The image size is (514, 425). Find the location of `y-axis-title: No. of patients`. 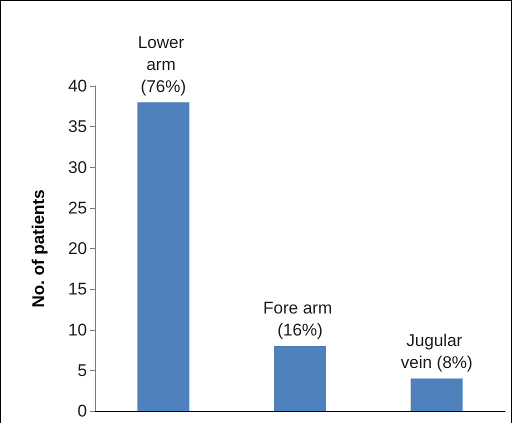

y-axis-title: No. of patients is located at coordinates (38, 248).